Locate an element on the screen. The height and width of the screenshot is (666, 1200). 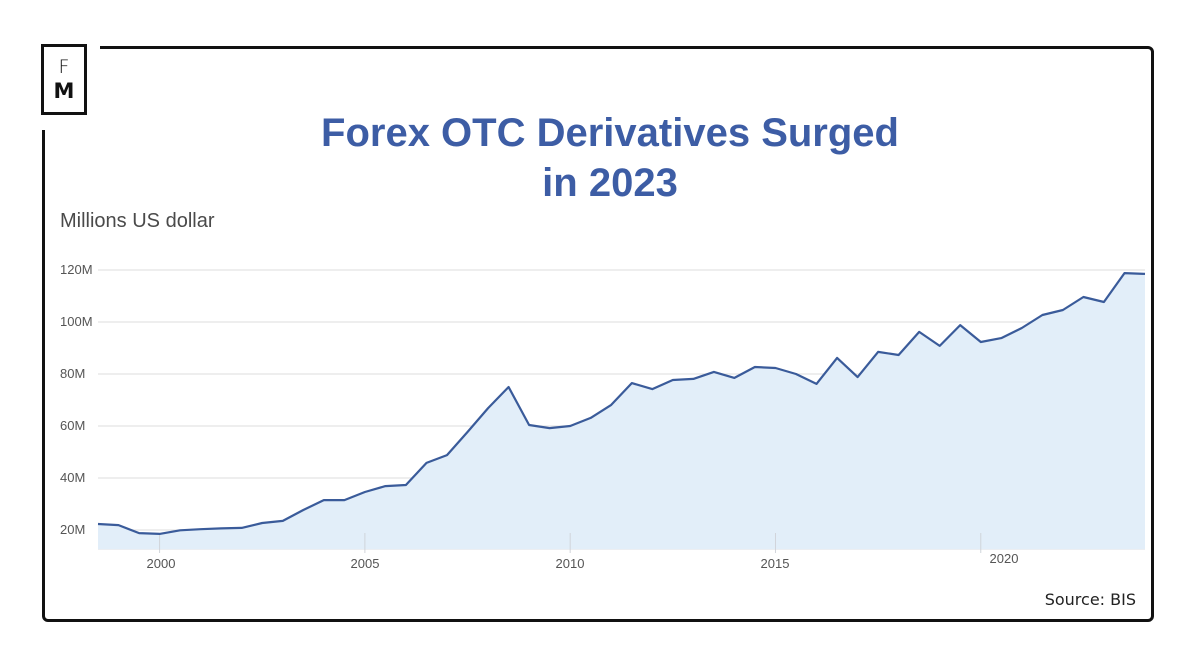
x-tick-2015: 2015 is located at coordinates (775, 563).